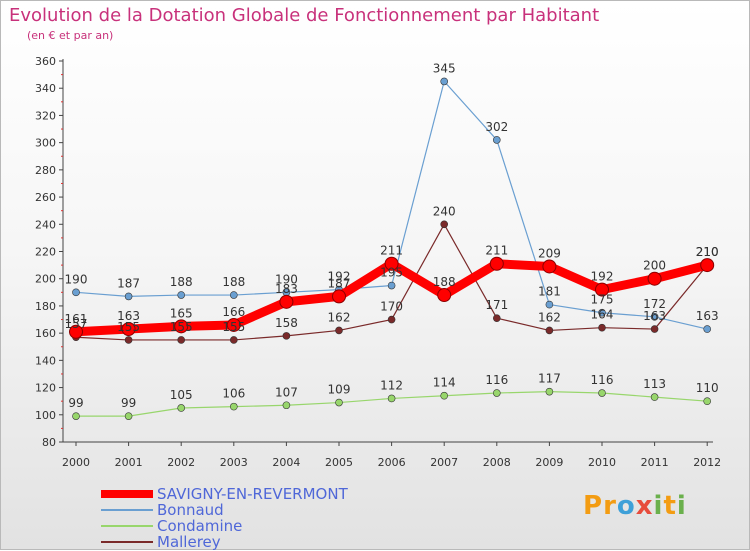 Image resolution: width=750 pixels, height=551 pixels. Describe the element at coordinates (76, 462) in the screenshot. I see `x-tick-label: 2000` at that location.